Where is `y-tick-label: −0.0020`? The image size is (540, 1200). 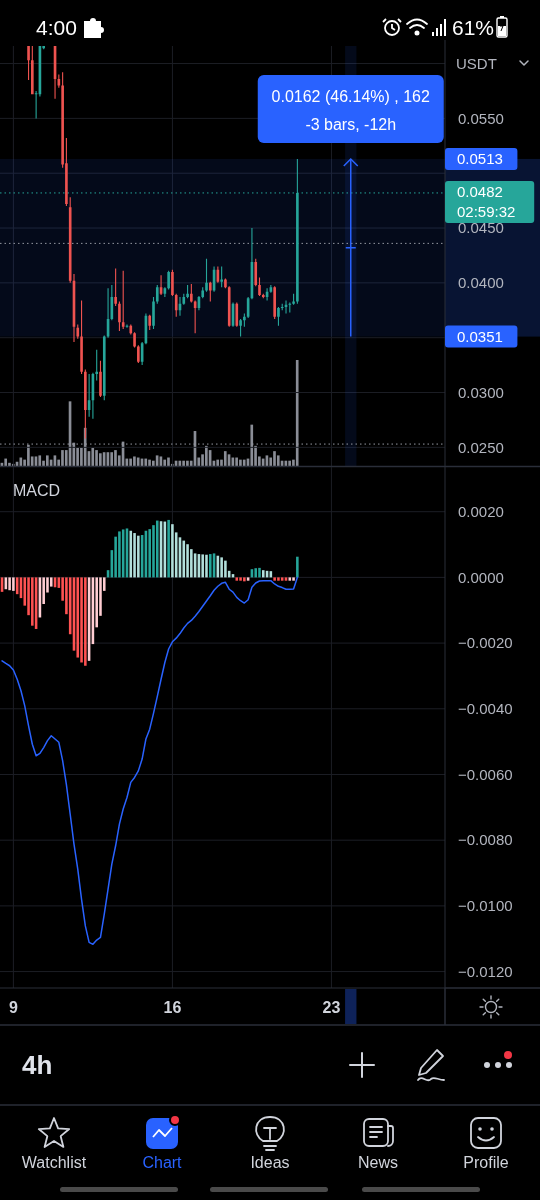 y-tick-label: −0.0020 is located at coordinates (485, 643).